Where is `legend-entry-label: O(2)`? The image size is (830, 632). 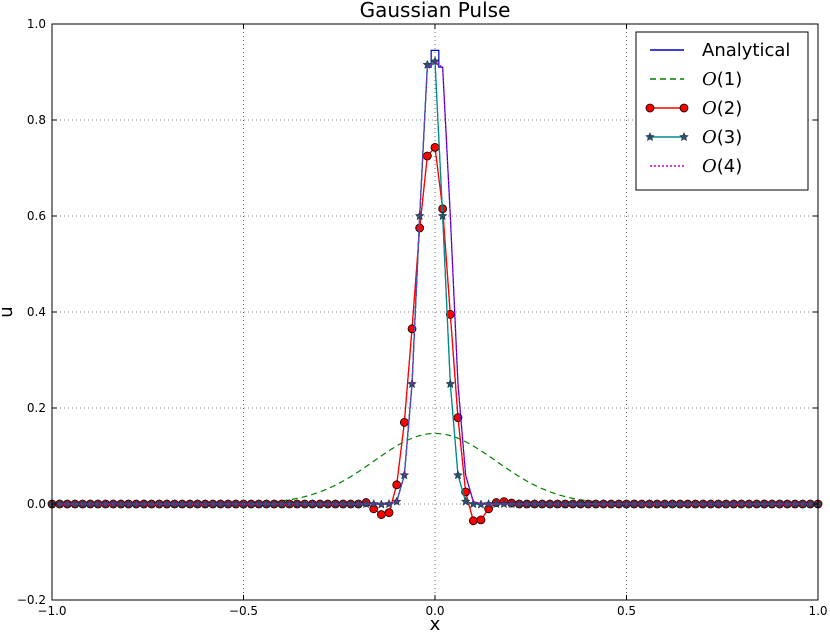 legend-entry-label: O(2) is located at coordinates (722, 108).